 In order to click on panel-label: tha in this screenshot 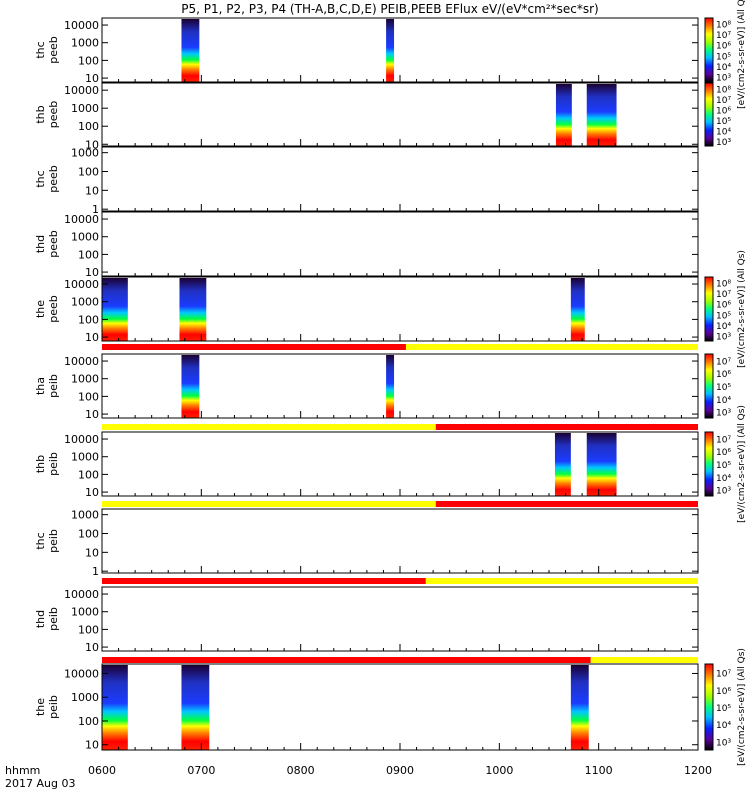, I will do `click(40, 386)`.